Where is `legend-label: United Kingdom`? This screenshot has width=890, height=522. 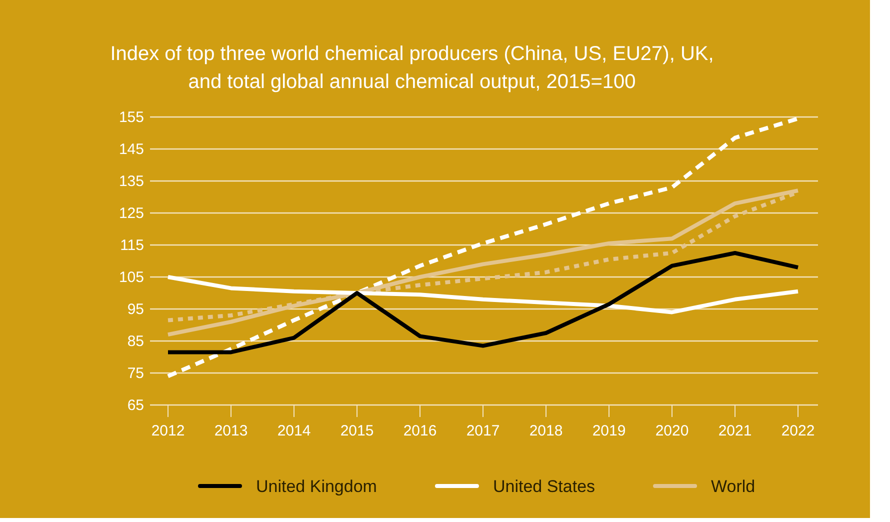
legend-label: United Kingdom is located at coordinates (316, 486).